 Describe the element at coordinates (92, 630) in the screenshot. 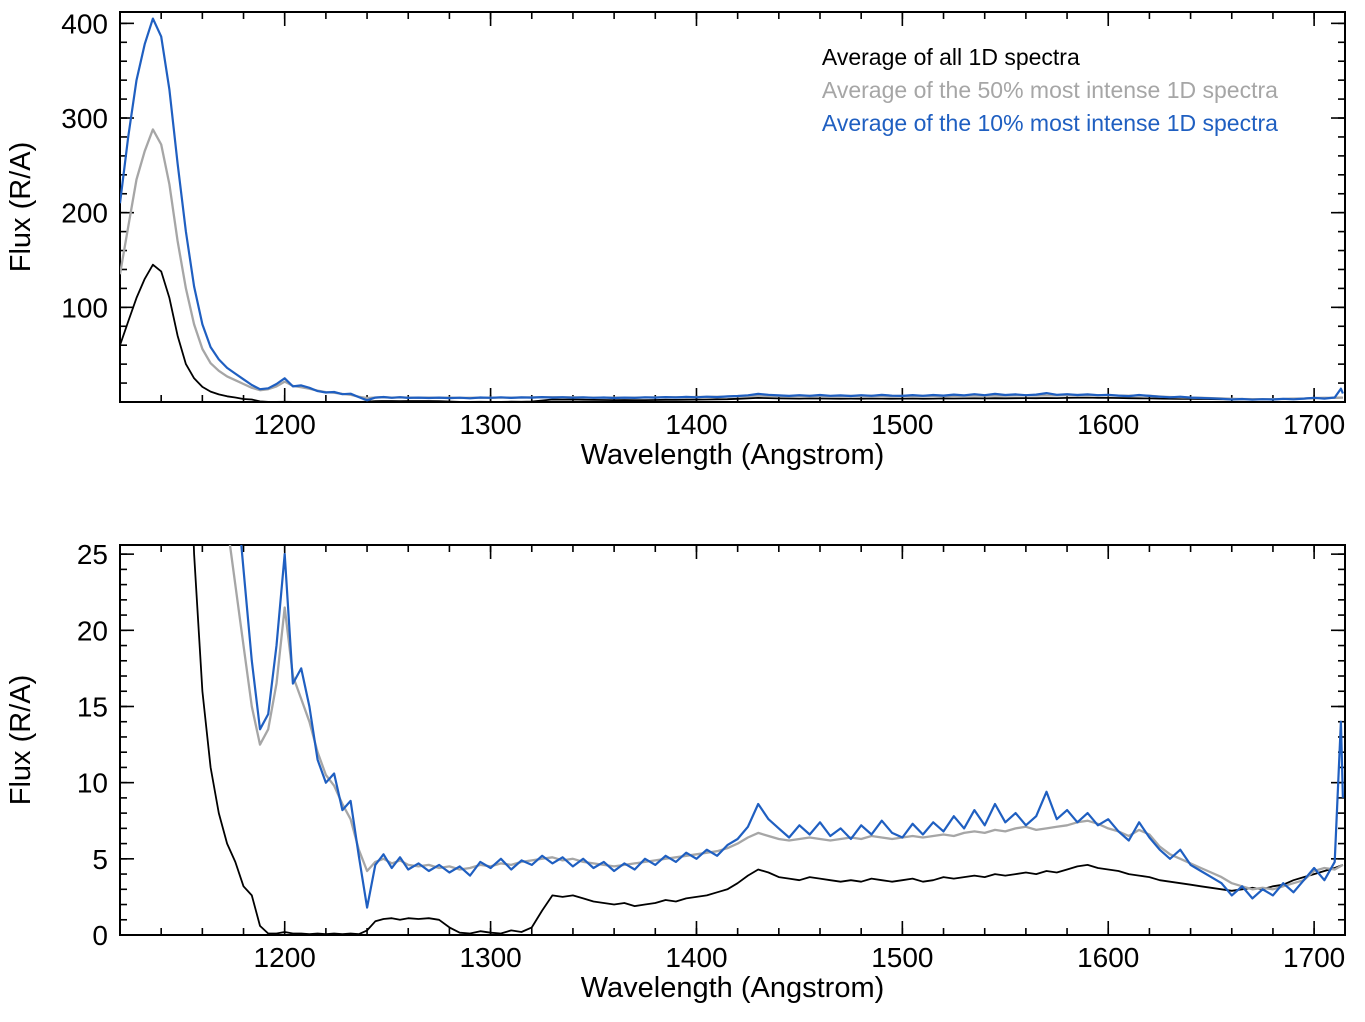

I see `y-tick-label: 20` at that location.